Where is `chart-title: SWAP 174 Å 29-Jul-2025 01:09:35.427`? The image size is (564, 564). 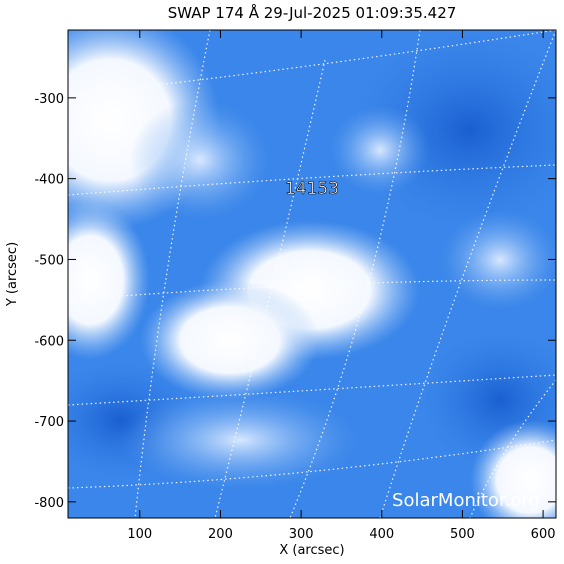
chart-title: SWAP 174 Å 29-Jul-2025 01:09:35.427 is located at coordinates (312, 12).